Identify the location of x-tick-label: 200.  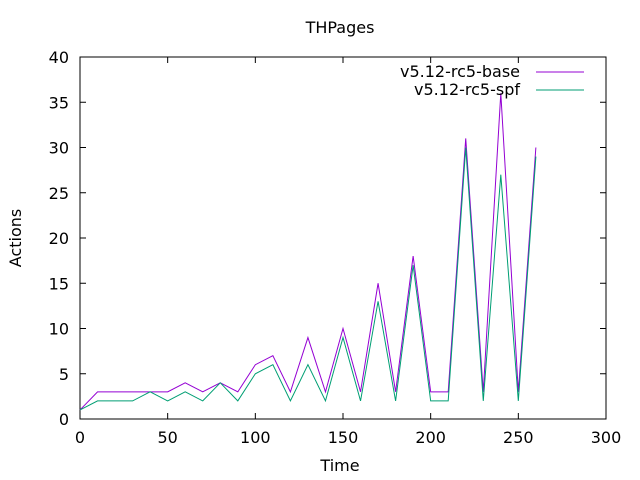
(430, 437).